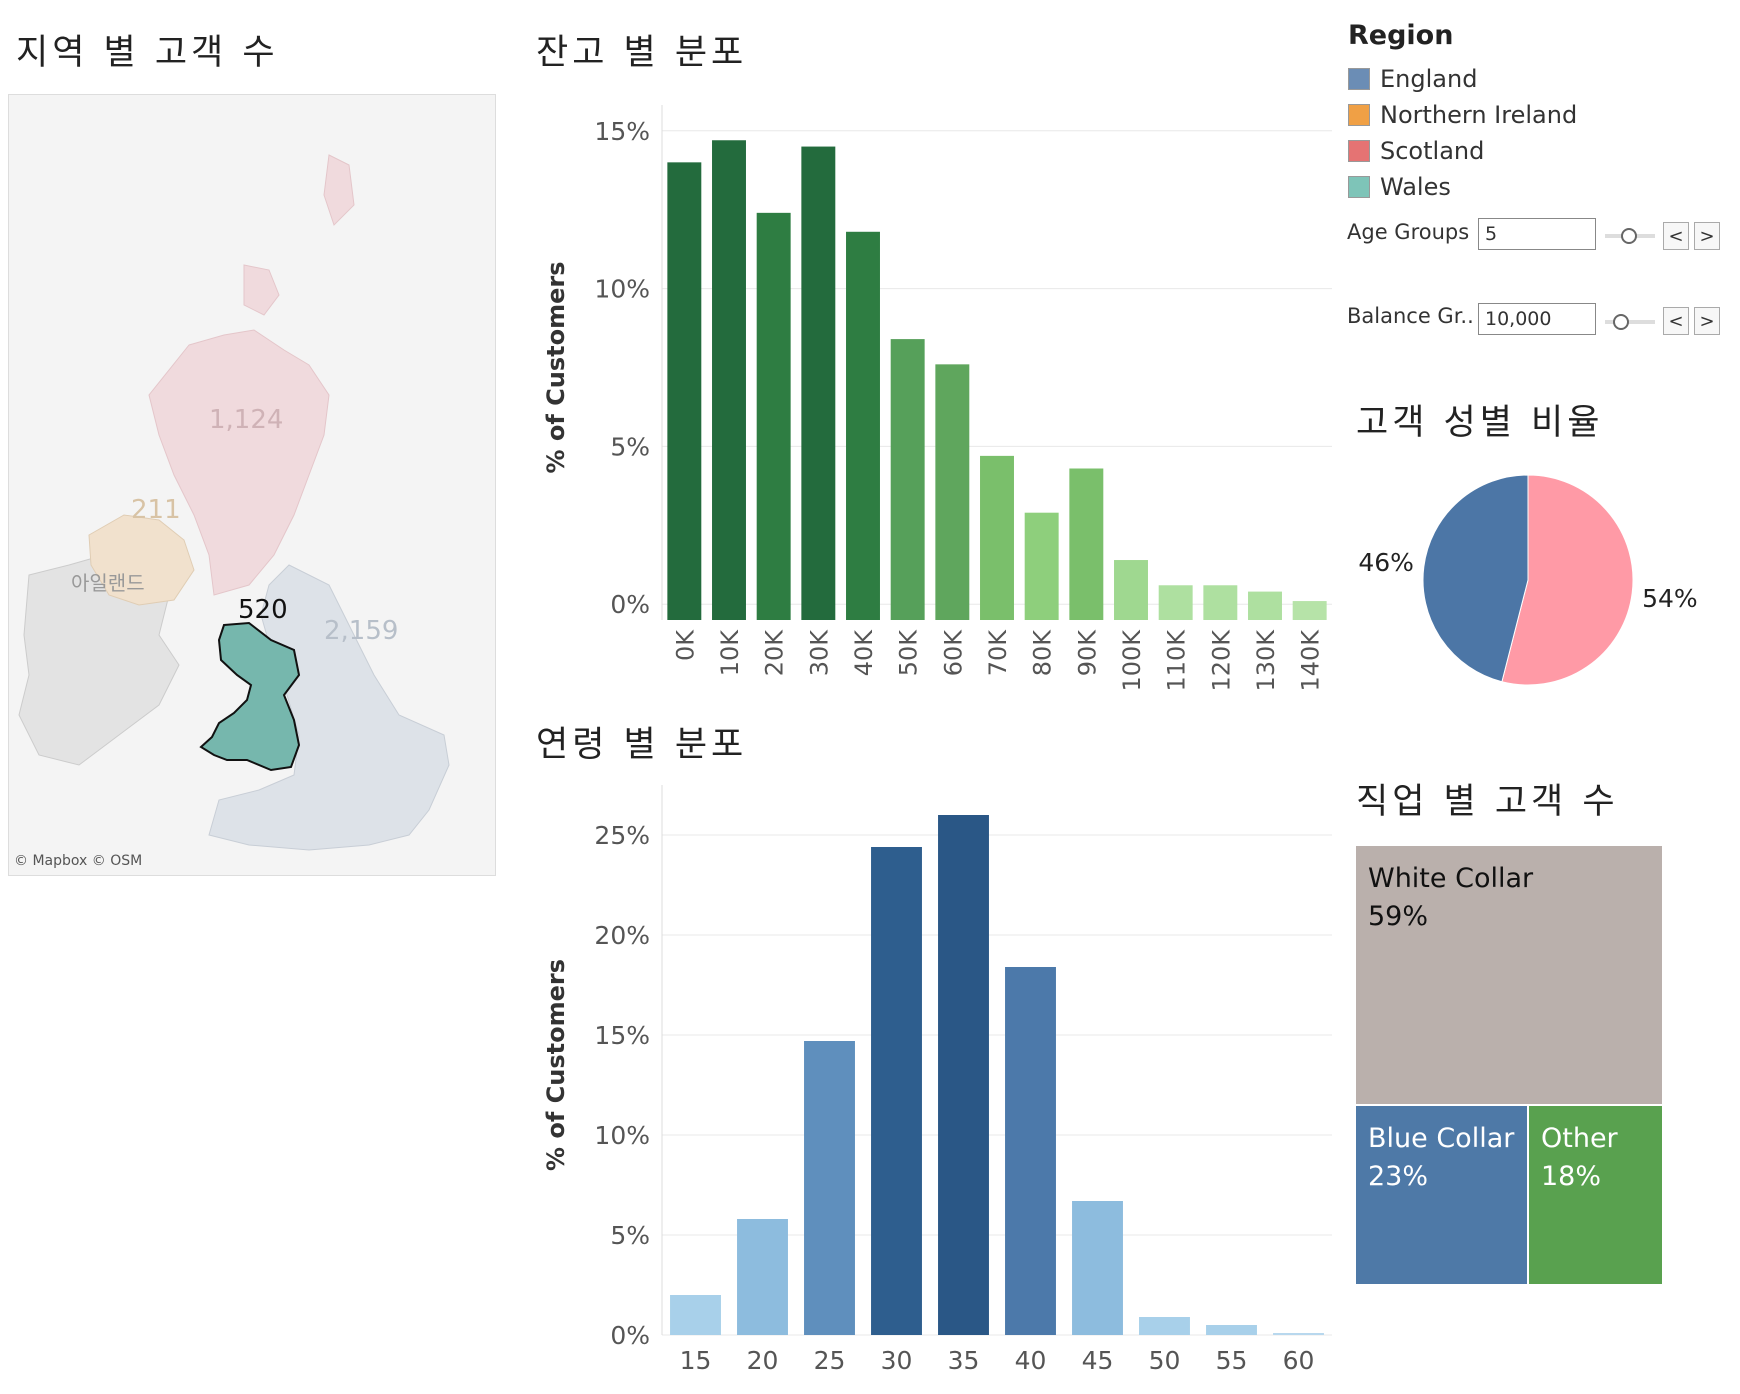  Describe the element at coordinates (1359, 151) in the screenshot. I see `legend-swatch-scotland` at that location.